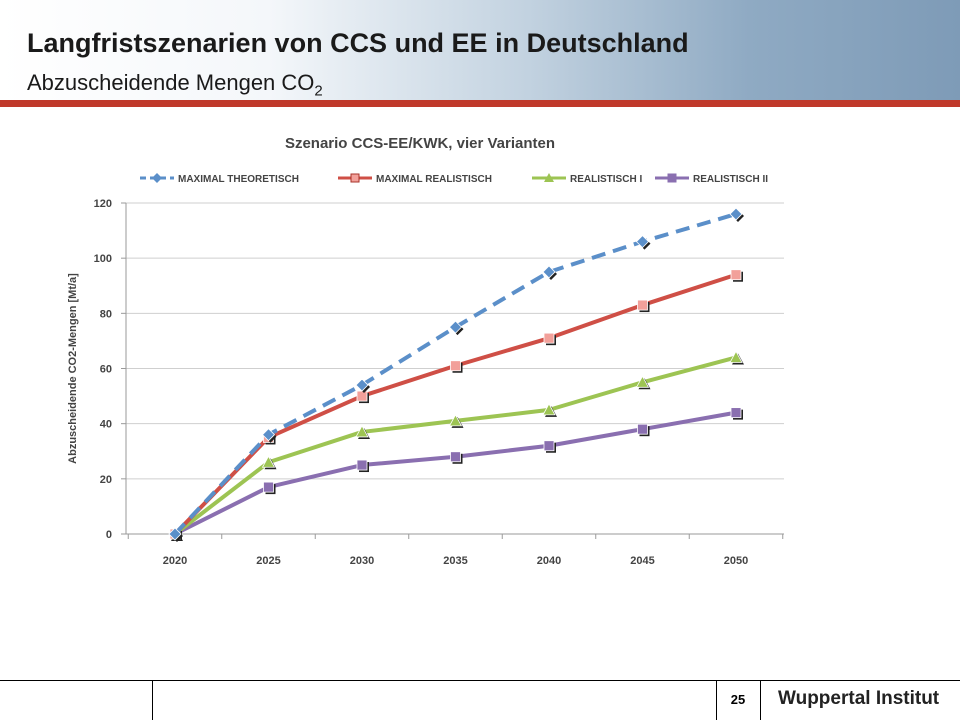 The height and width of the screenshot is (720, 960). What do you see at coordinates (238, 179) in the screenshot?
I see `legend-label-maximal-theoretisch: MAXIMAL THEORETISCH` at bounding box center [238, 179].